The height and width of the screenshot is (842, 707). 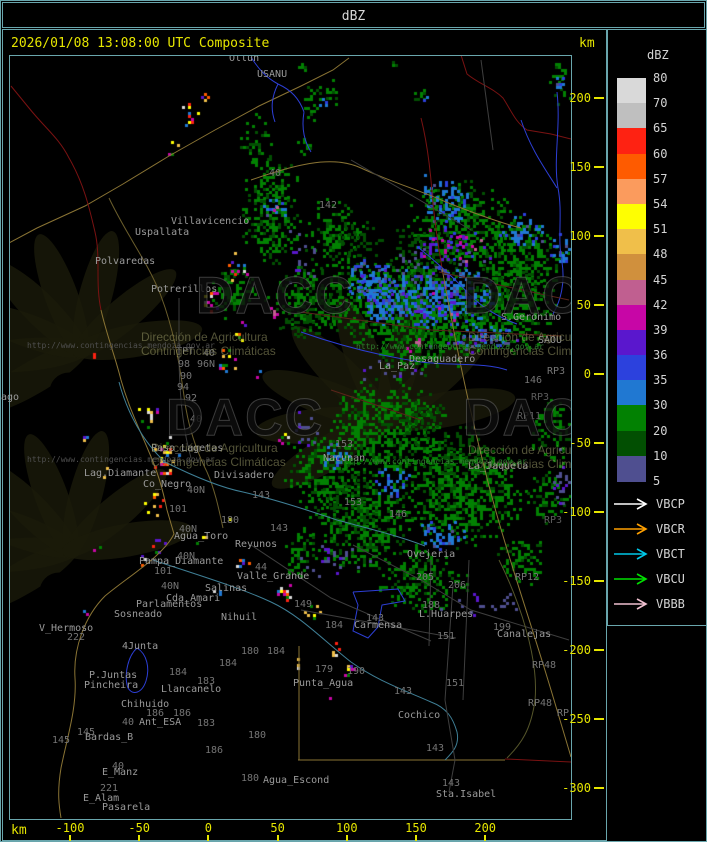 I want to click on vector-arrow-VBCU, so click(x=631, y=579).